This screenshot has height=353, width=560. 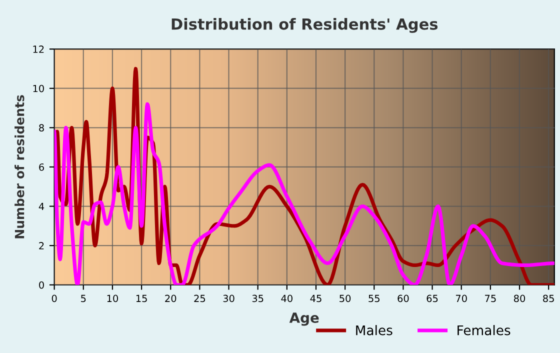 I want to click on y-tick-label: 4, so click(x=41, y=206).